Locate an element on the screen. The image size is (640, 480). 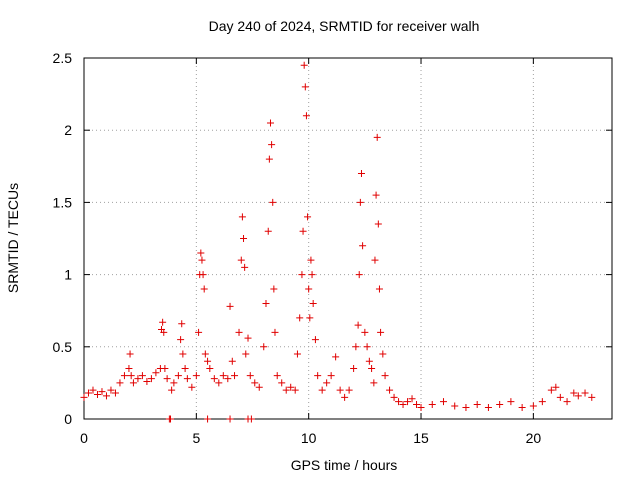
x-tick-label: 10 is located at coordinates (309, 438).